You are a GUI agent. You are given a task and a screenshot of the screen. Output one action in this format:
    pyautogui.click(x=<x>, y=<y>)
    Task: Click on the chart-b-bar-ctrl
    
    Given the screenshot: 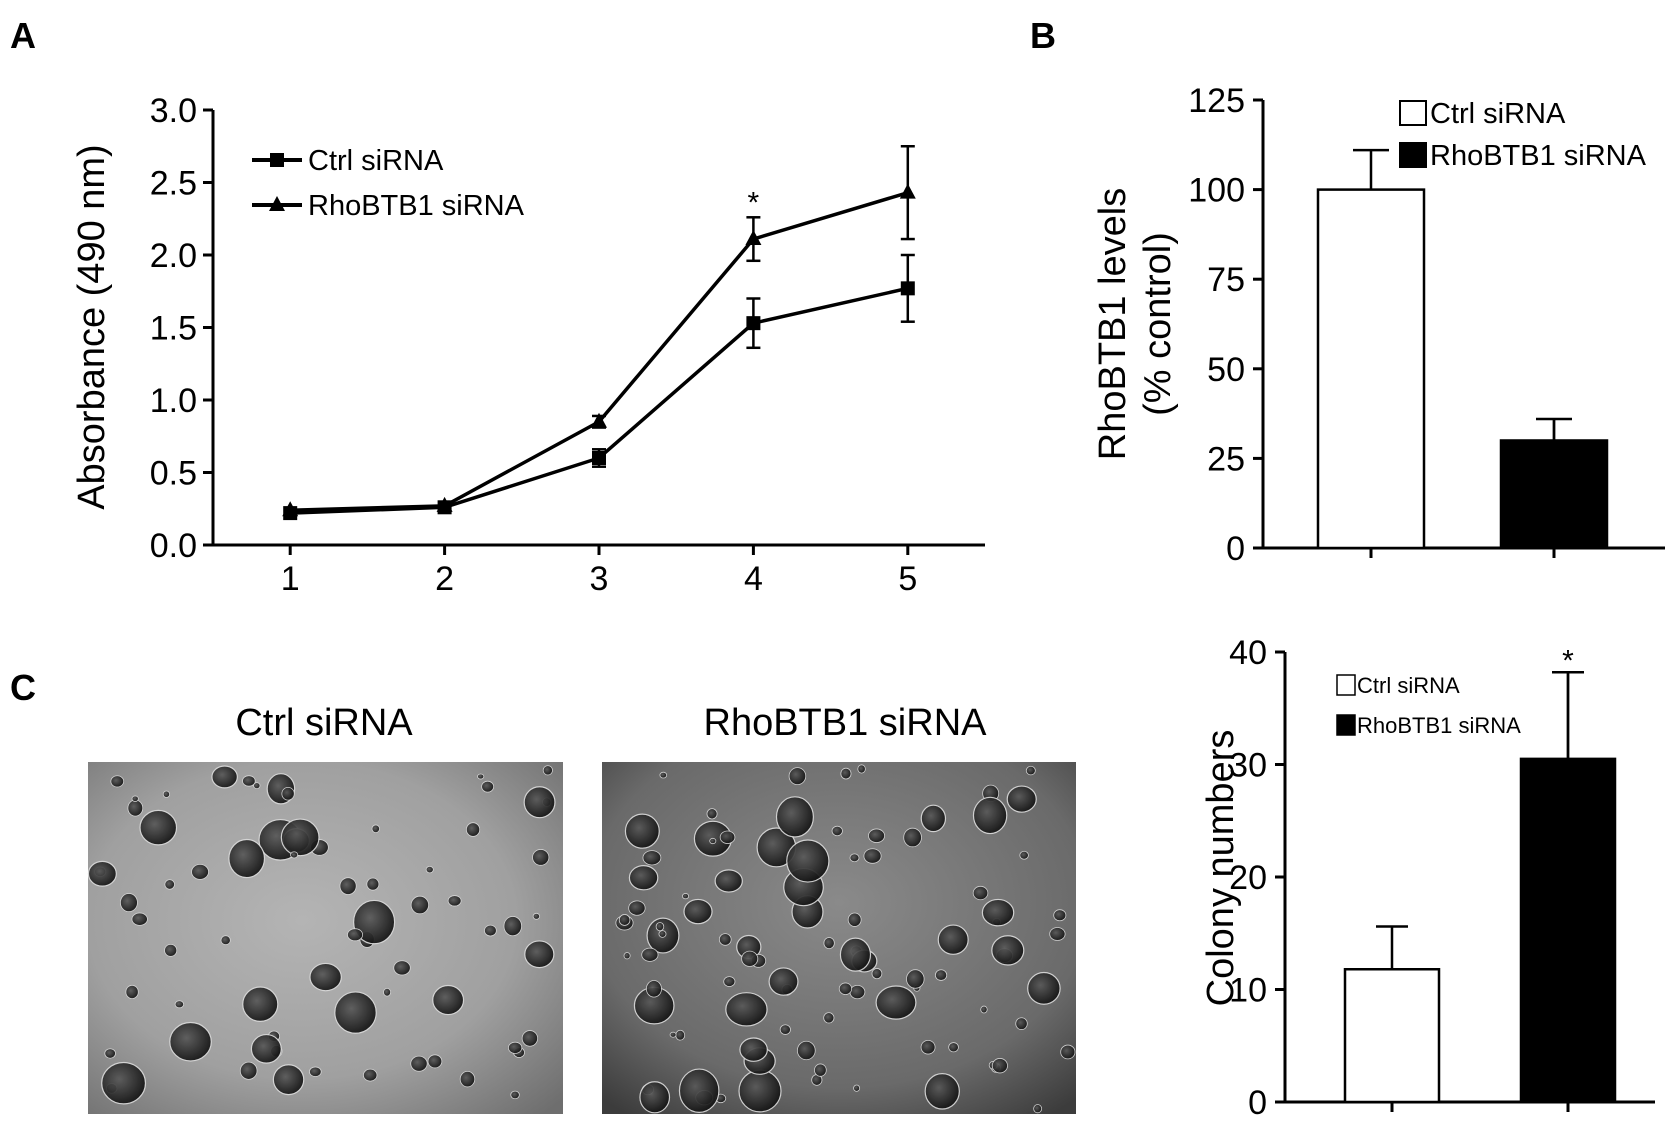 What is the action you would take?
    pyautogui.click(x=1371, y=369)
    